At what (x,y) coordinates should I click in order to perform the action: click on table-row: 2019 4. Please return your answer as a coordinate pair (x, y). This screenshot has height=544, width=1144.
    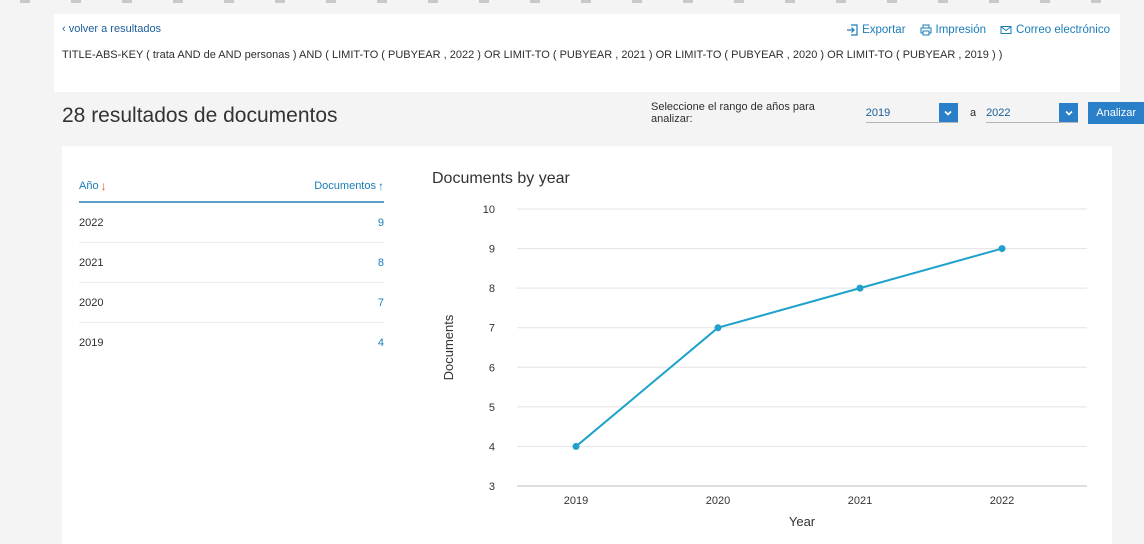
    Looking at the image, I should click on (231, 343).